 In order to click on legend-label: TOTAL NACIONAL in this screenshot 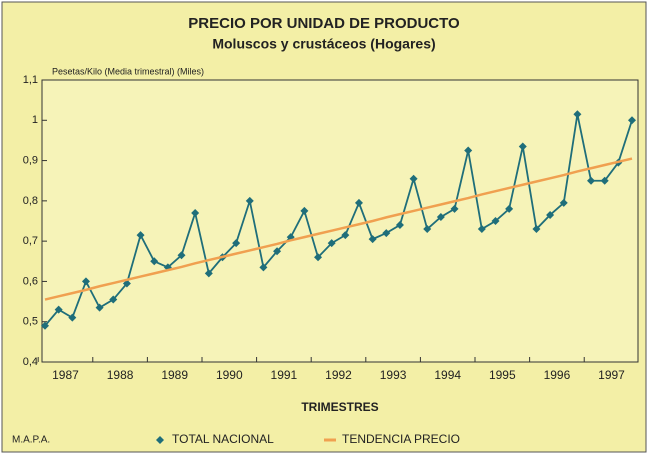, I will do `click(223, 439)`.